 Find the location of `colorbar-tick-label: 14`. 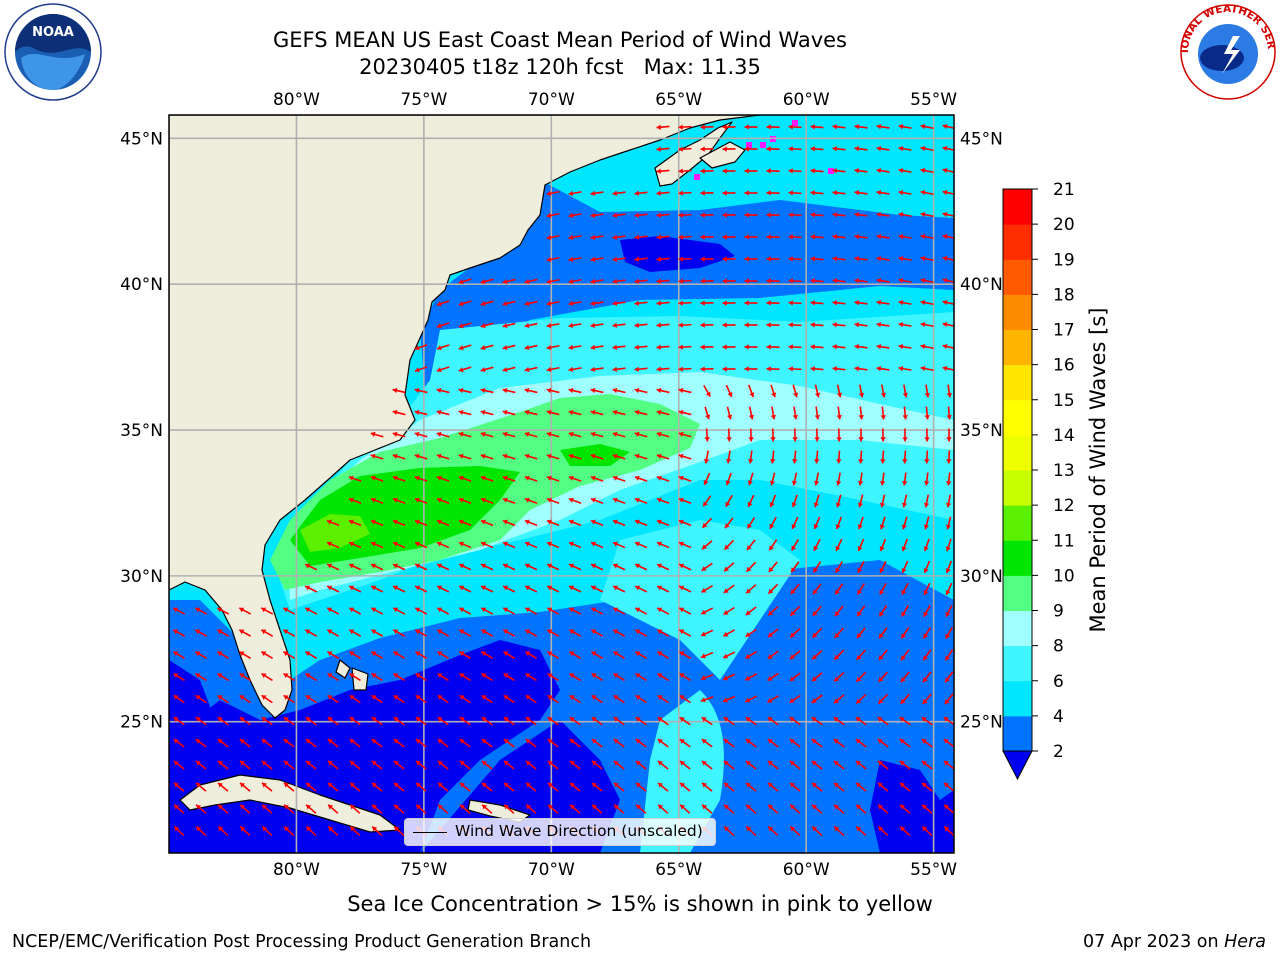

colorbar-tick-label: 14 is located at coordinates (1064, 436).